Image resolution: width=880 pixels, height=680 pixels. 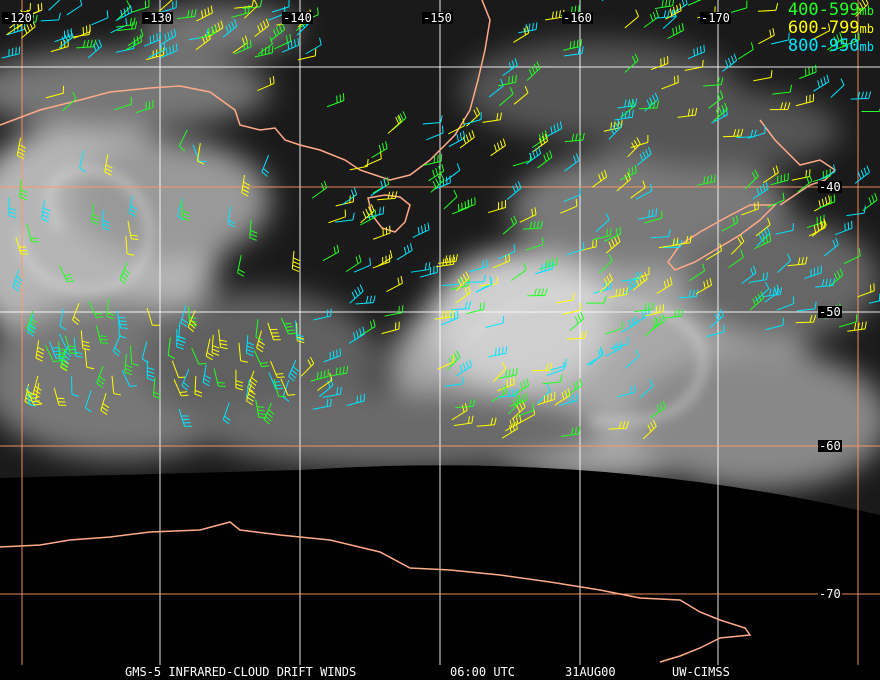 What do you see at coordinates (830, 187) in the screenshot?
I see `lat-label: -40` at bounding box center [830, 187].